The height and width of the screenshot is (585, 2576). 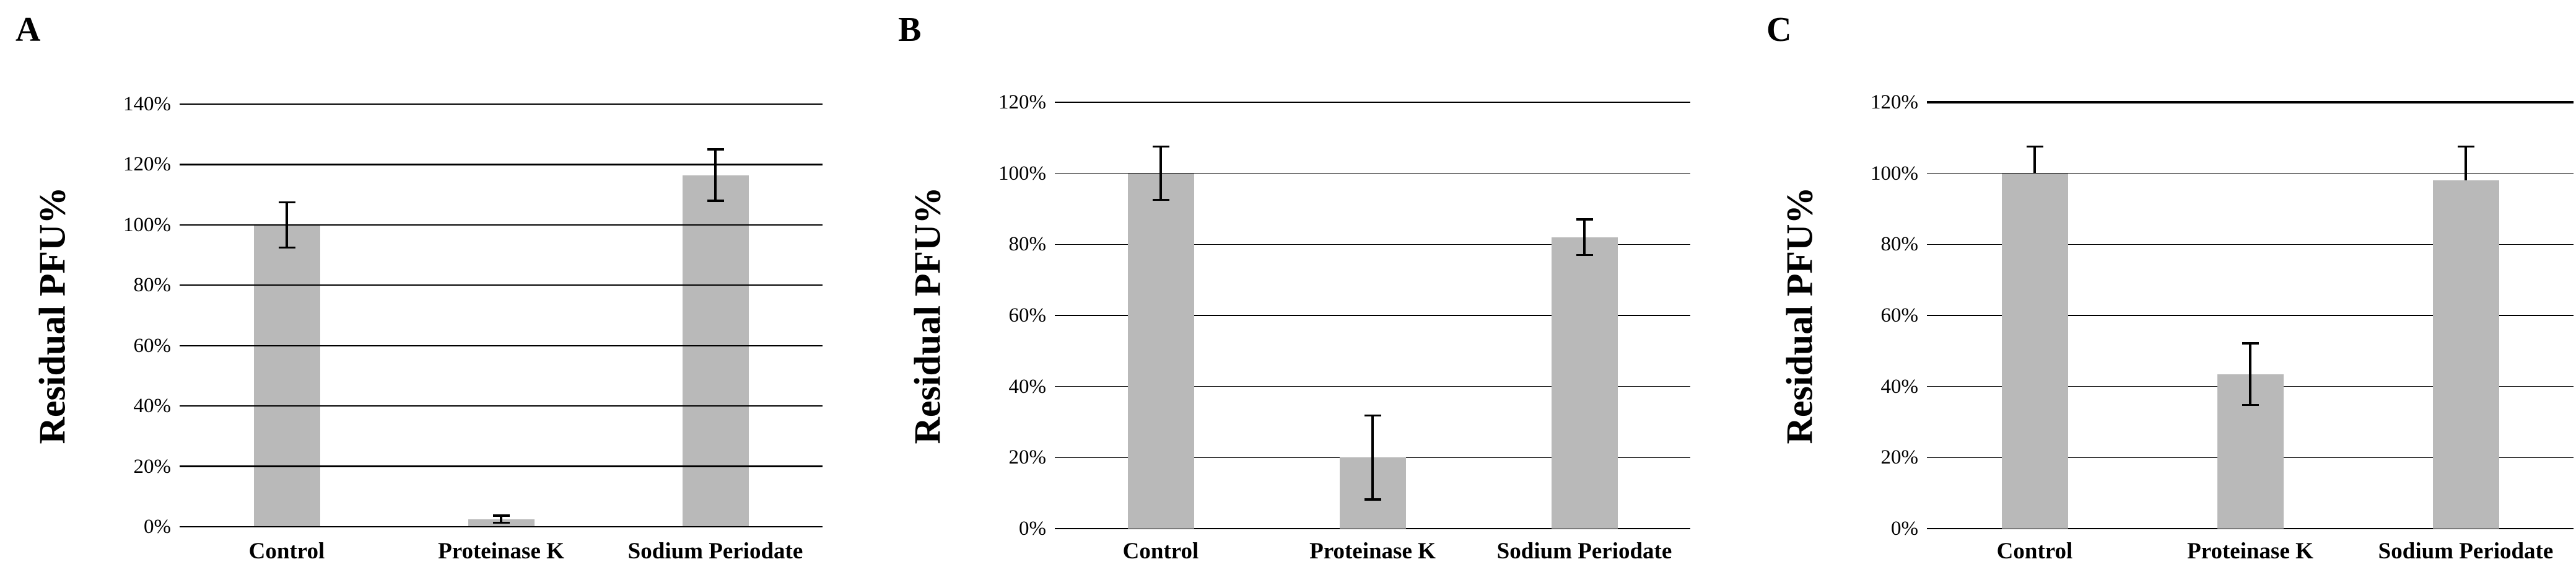 What do you see at coordinates (147, 104) in the screenshot?
I see `y-tick-label: 140%` at bounding box center [147, 104].